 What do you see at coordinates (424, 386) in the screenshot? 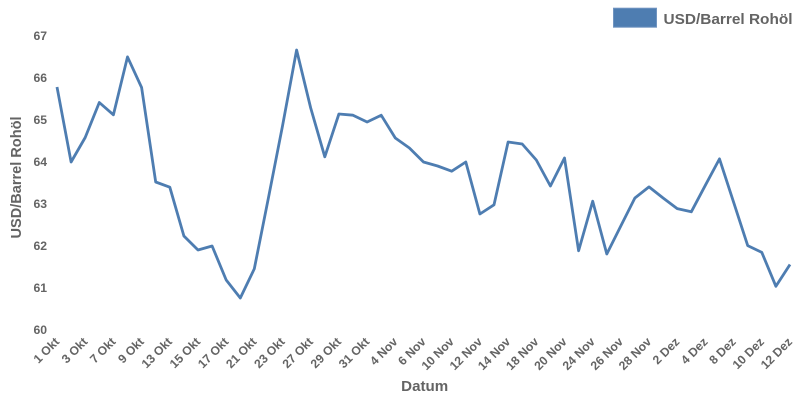
I see `svg-text: Datum` at bounding box center [424, 386].